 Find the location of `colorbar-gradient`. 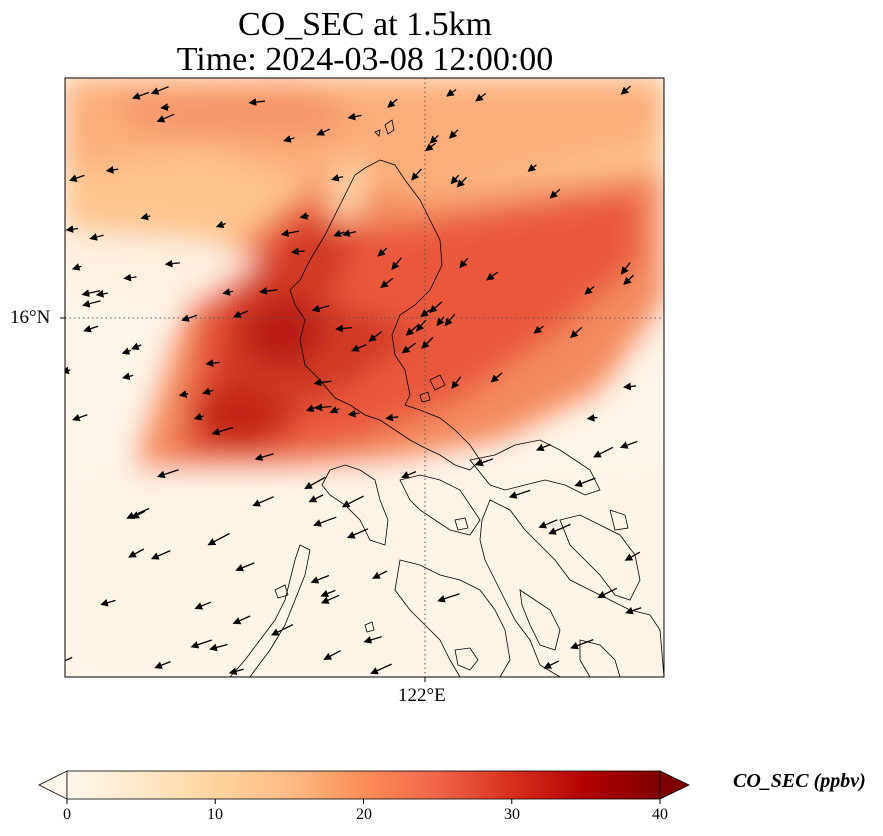

colorbar-gradient is located at coordinates (363, 785).